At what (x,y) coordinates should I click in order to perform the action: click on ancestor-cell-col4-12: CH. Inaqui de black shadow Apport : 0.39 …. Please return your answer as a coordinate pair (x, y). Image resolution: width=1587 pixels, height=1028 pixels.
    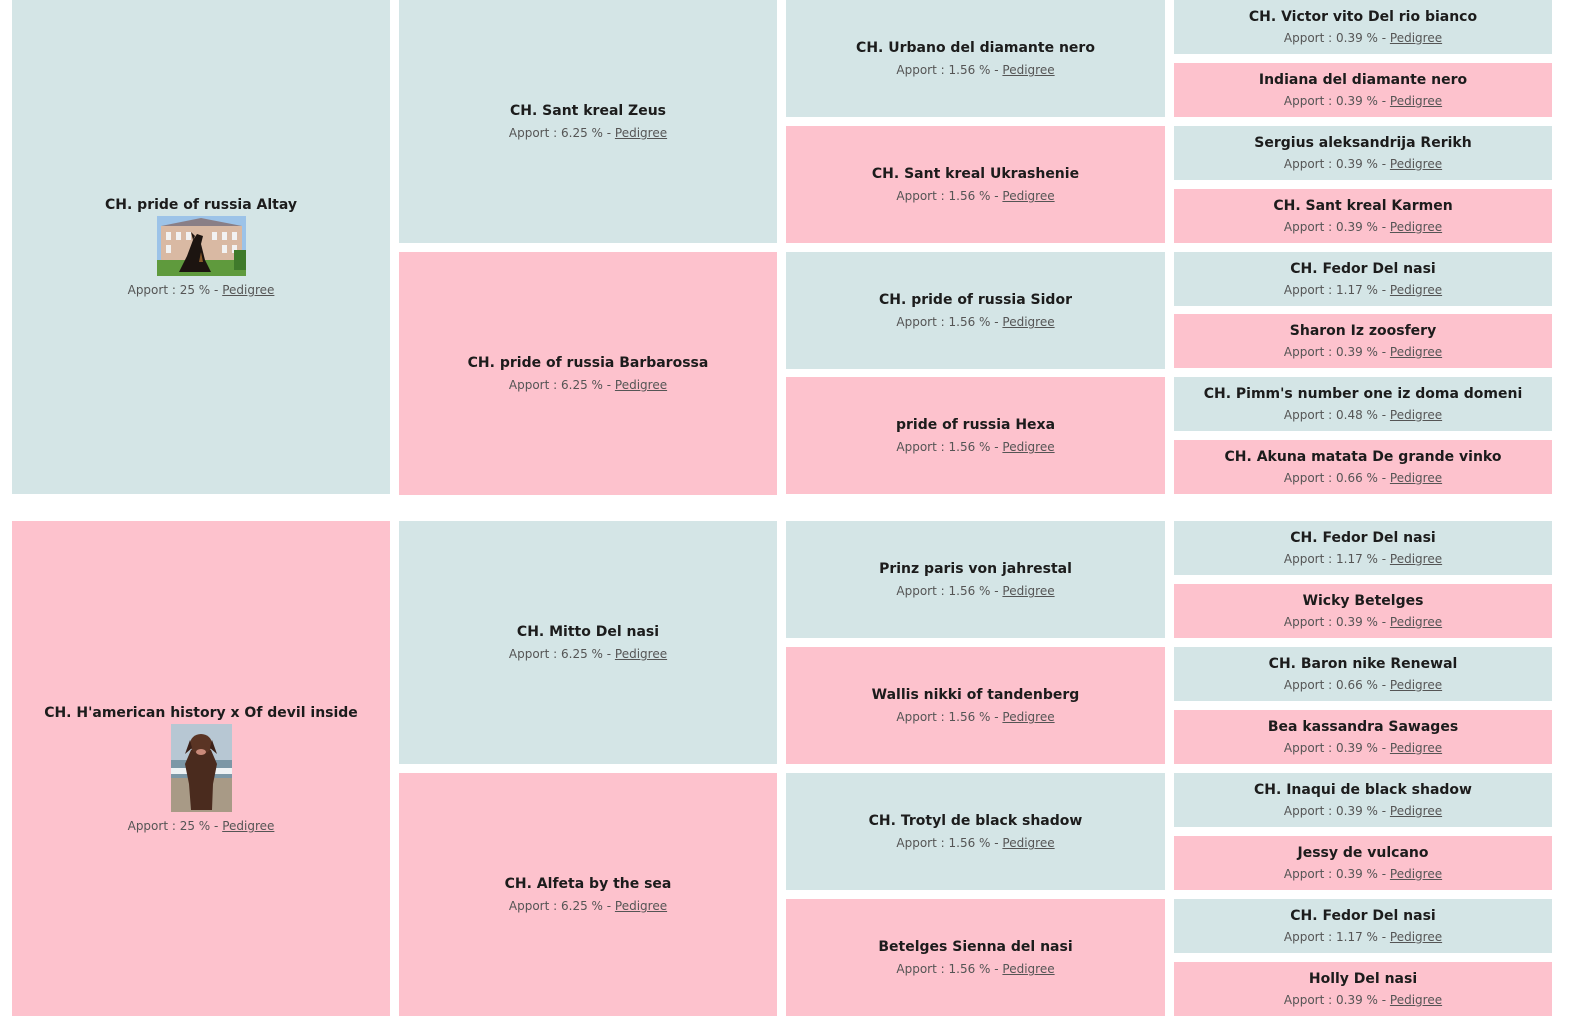
    Looking at the image, I should click on (1363, 800).